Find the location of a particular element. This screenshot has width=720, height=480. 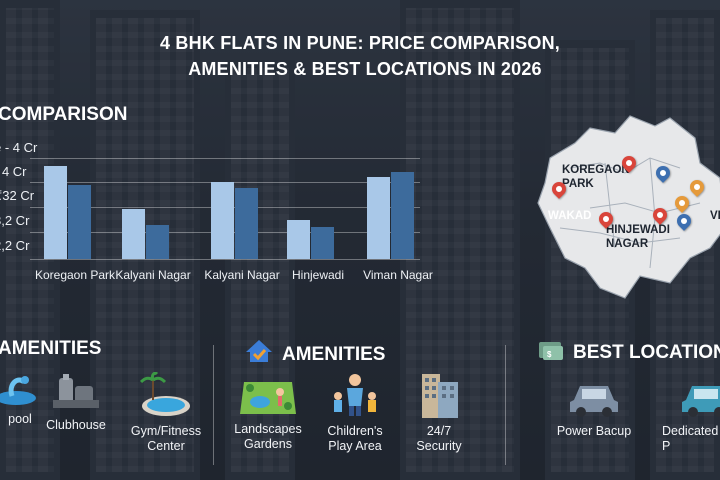

amenity-play-area: Children's Play Area is located at coordinates (355, 413).